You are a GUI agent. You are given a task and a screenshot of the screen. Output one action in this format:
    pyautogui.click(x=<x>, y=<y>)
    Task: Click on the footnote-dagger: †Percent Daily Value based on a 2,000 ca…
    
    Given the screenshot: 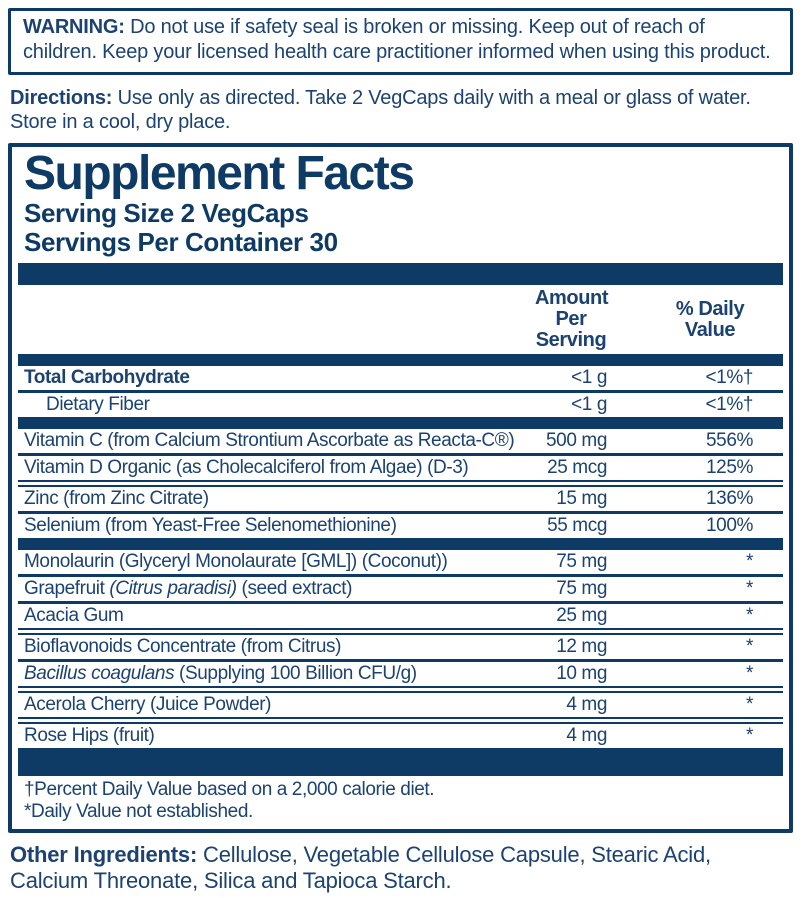 What is the action you would take?
    pyautogui.click(x=229, y=789)
    